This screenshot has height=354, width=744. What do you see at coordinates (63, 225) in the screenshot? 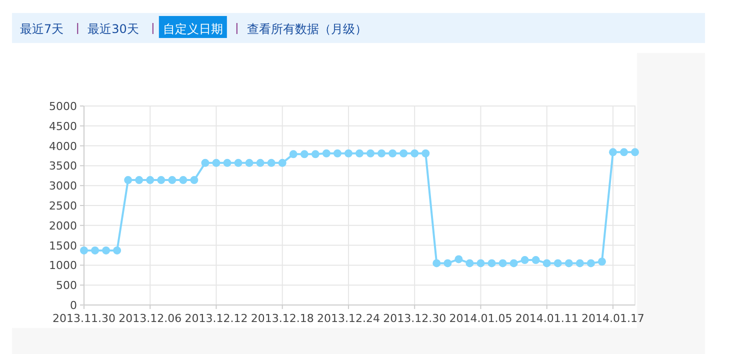
I see `y-tick-label: 2000` at bounding box center [63, 225].